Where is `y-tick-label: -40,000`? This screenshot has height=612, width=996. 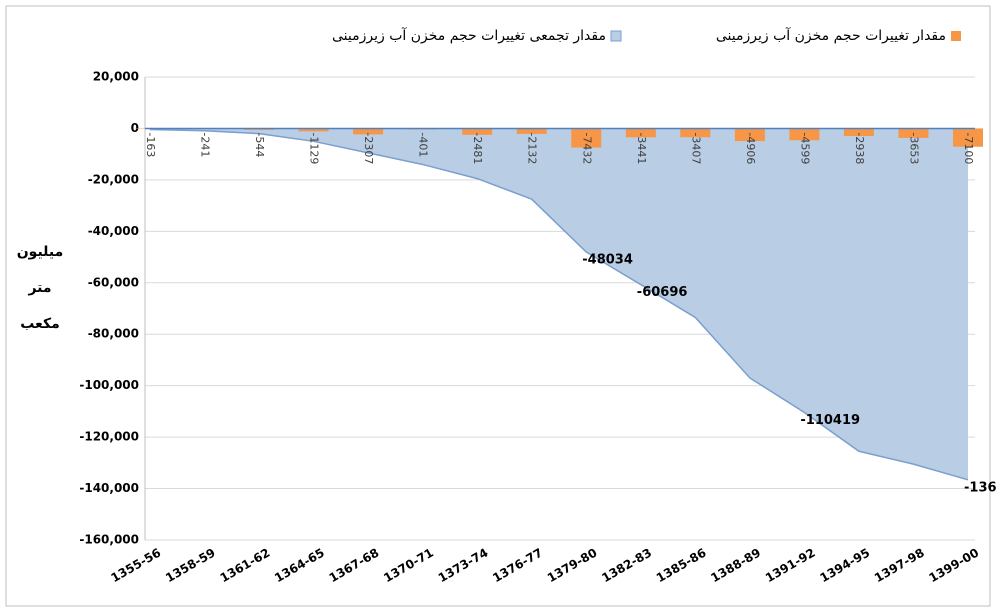 y-tick-label: -40,000 is located at coordinates (113, 231).